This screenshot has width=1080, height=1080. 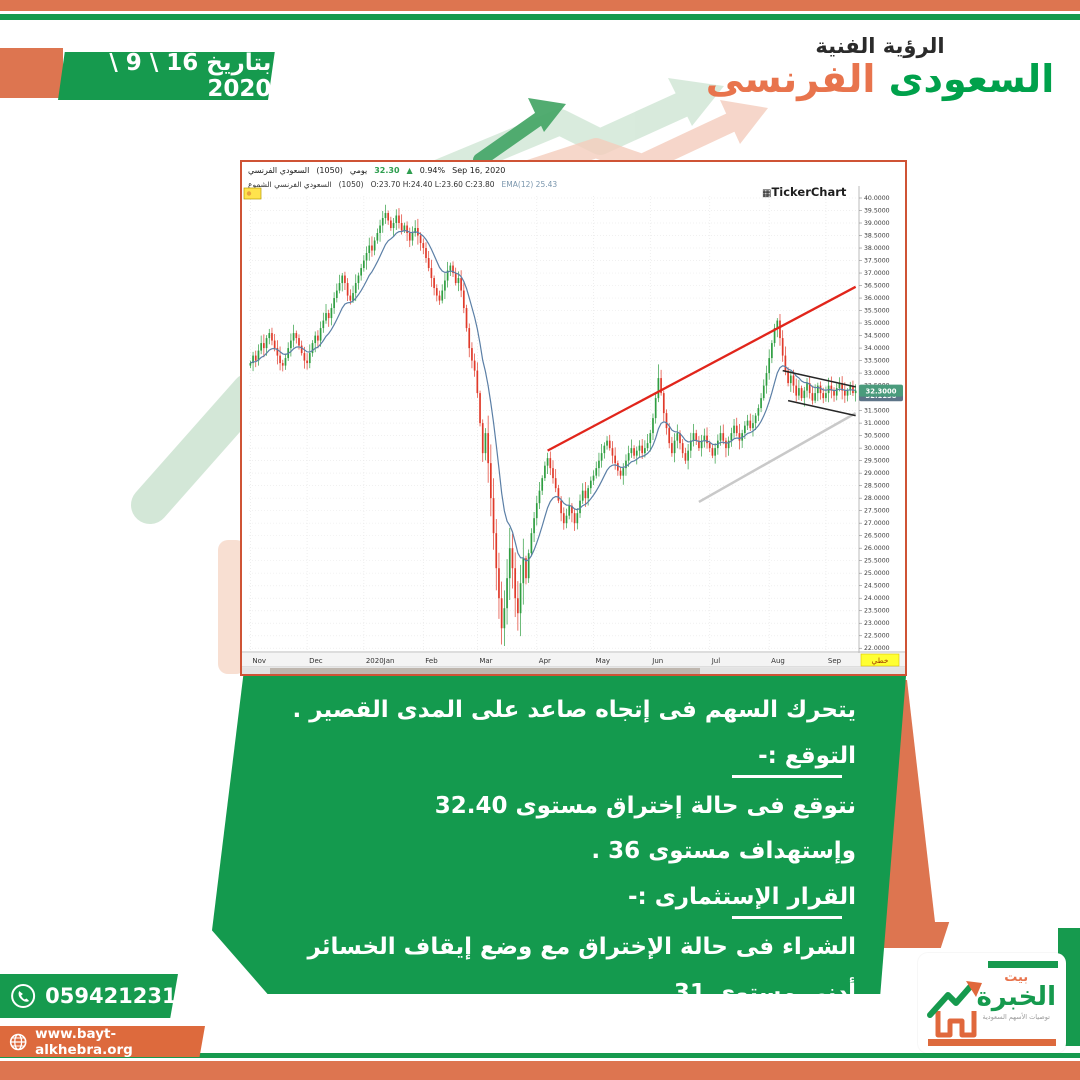 What do you see at coordinates (23, 996) in the screenshot?
I see `whatsapp-icon` at bounding box center [23, 996].